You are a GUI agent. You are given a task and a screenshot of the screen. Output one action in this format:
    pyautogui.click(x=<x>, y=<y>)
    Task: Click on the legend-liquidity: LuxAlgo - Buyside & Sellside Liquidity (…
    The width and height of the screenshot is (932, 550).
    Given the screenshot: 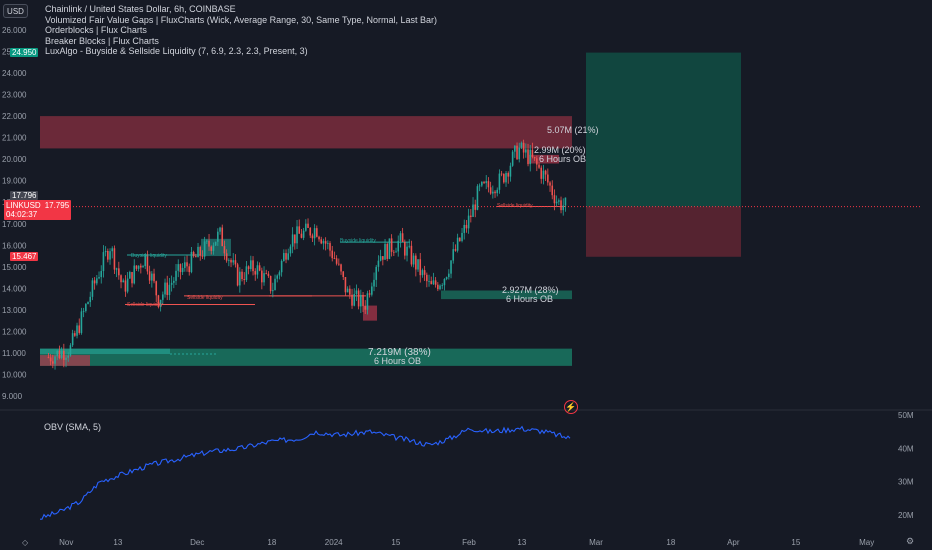 What is the action you would take?
    pyautogui.click(x=176, y=51)
    